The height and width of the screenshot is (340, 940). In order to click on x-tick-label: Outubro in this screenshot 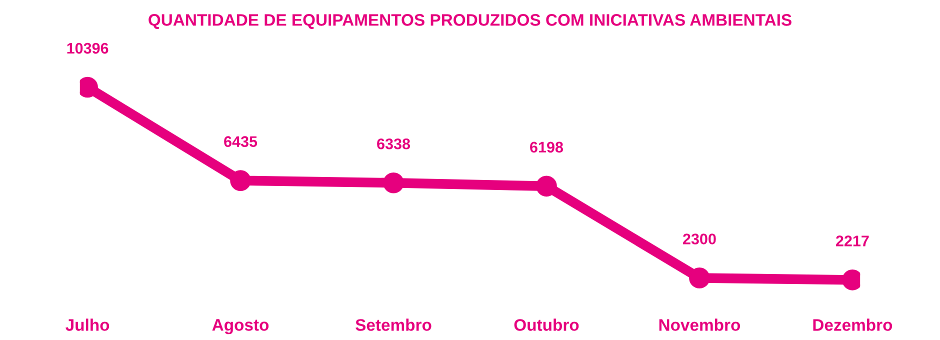, I will do `click(546, 324)`.